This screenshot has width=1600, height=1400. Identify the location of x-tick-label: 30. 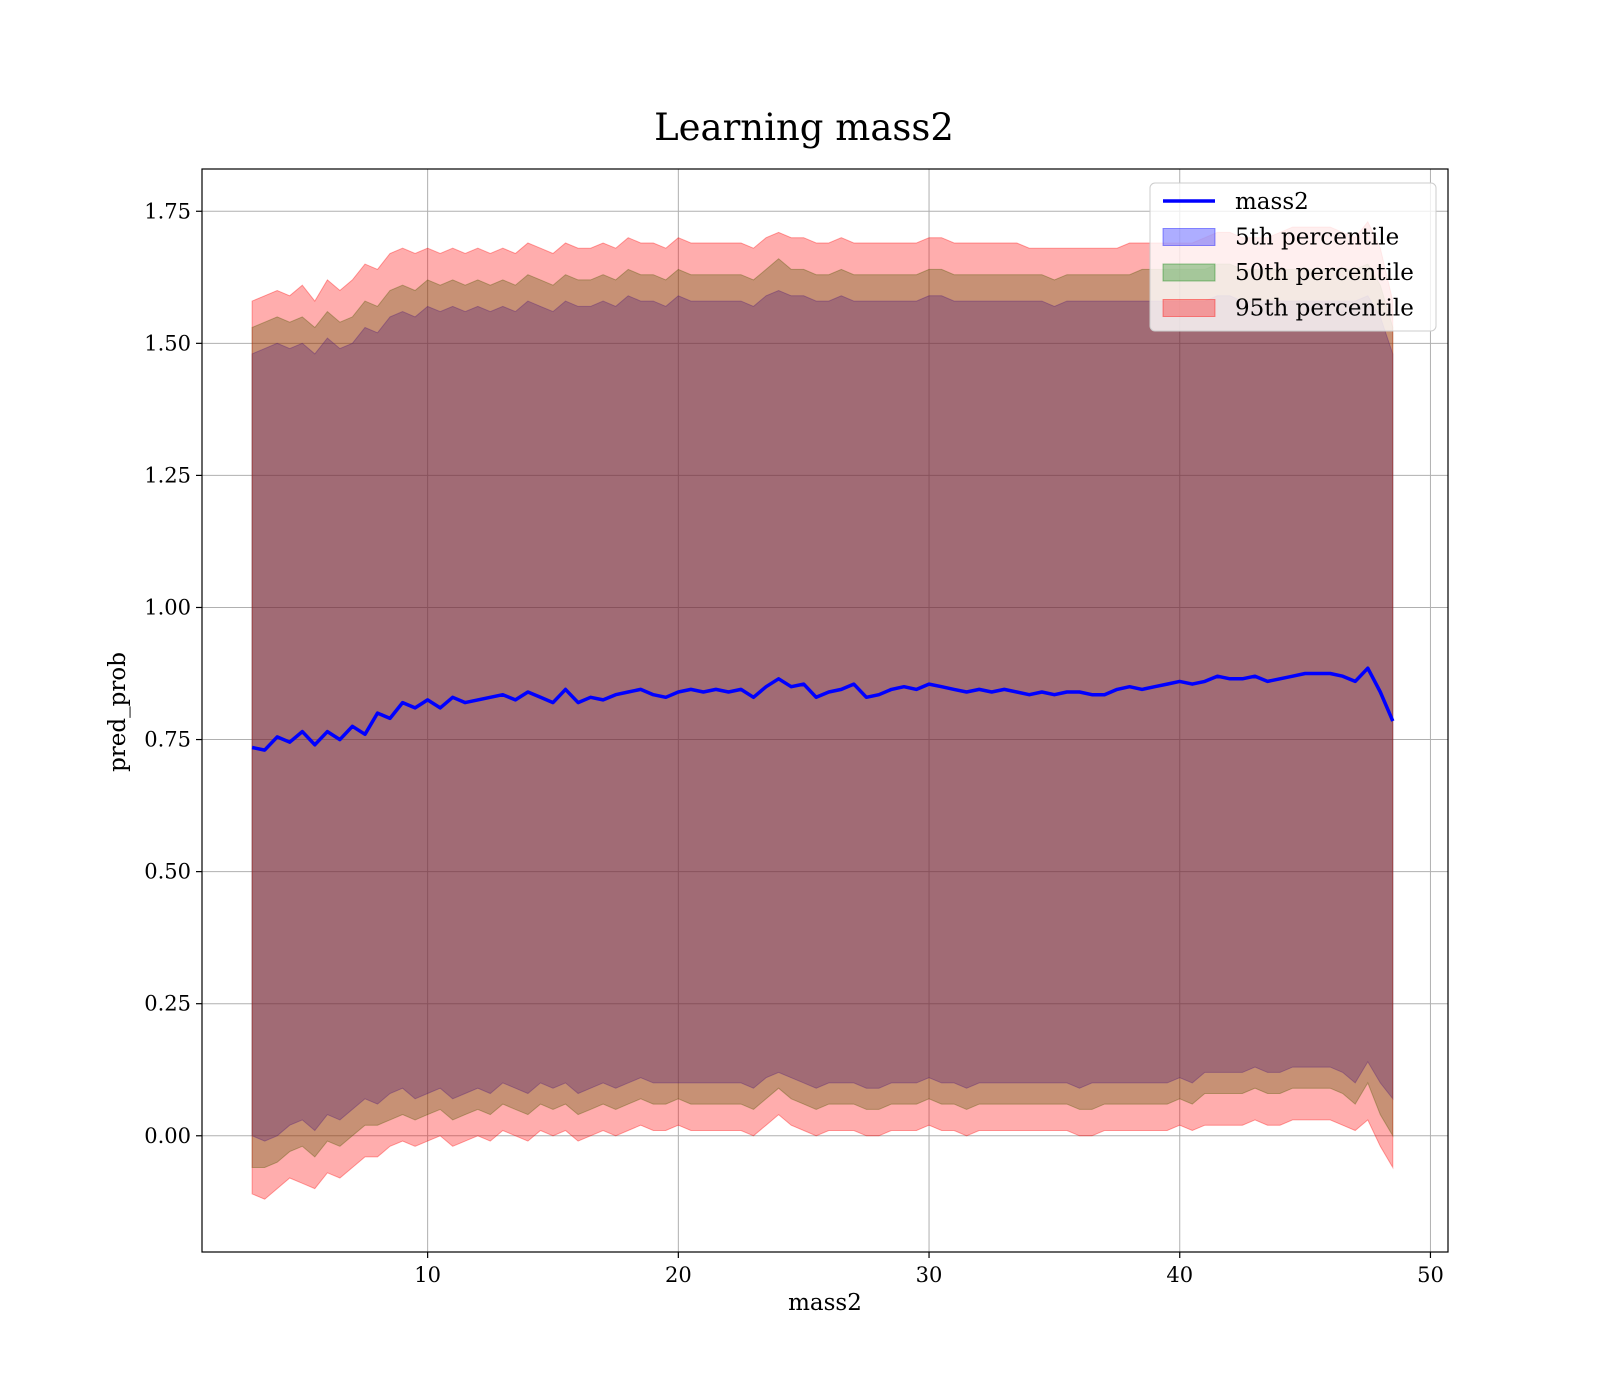
(929, 1275).